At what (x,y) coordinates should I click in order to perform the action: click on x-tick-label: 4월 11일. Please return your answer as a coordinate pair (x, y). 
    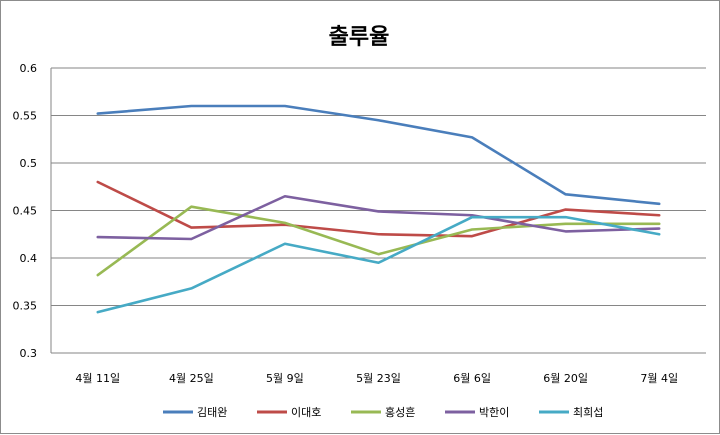
    Looking at the image, I should click on (97, 378).